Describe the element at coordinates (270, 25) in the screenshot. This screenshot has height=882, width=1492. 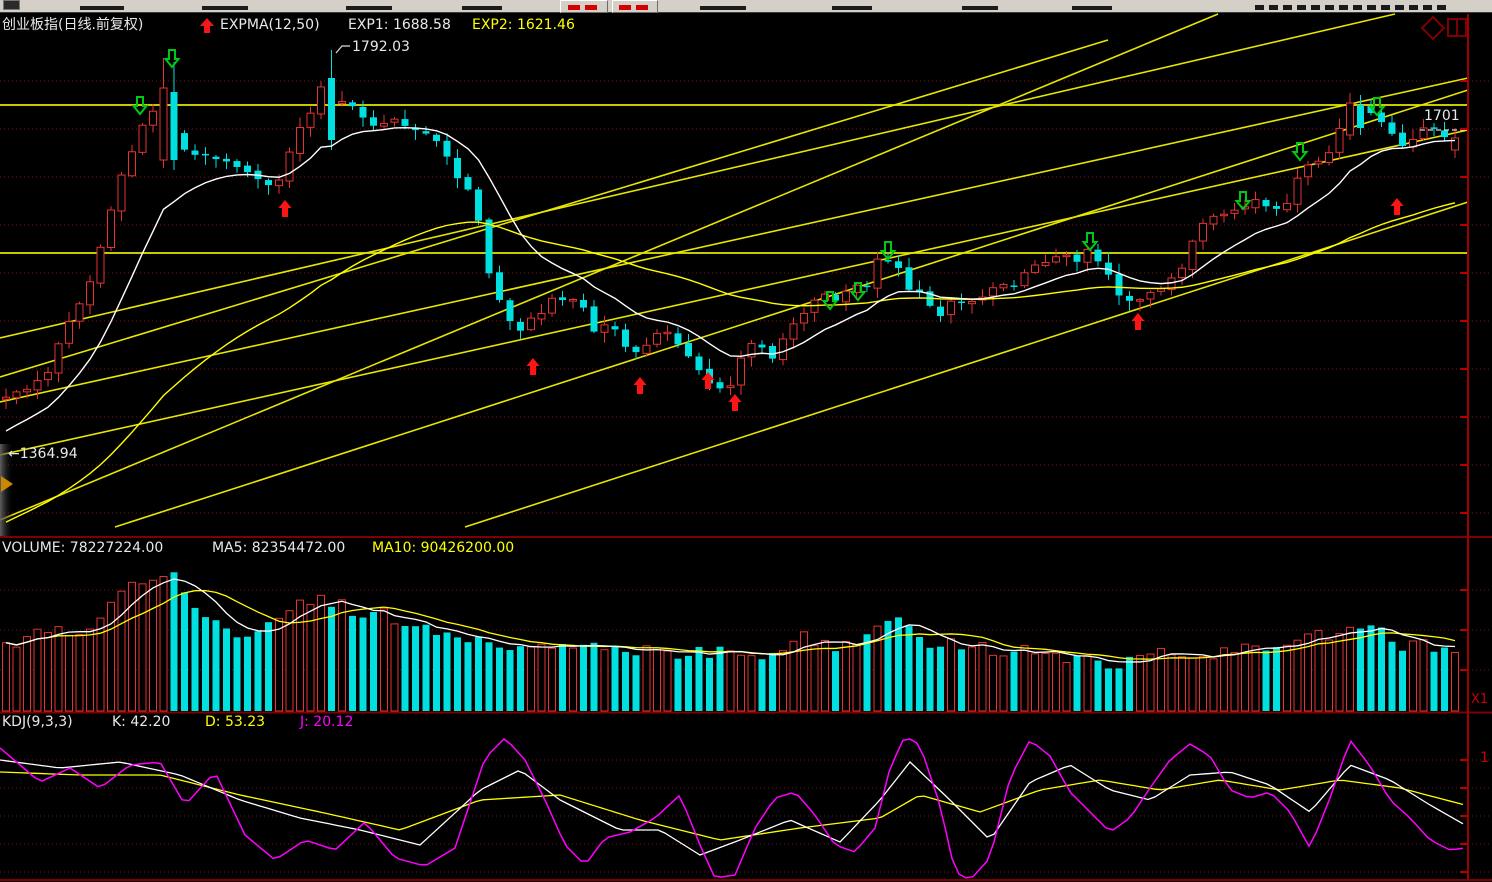
I see `indicator-name: EXPMA(12,50)` at that location.